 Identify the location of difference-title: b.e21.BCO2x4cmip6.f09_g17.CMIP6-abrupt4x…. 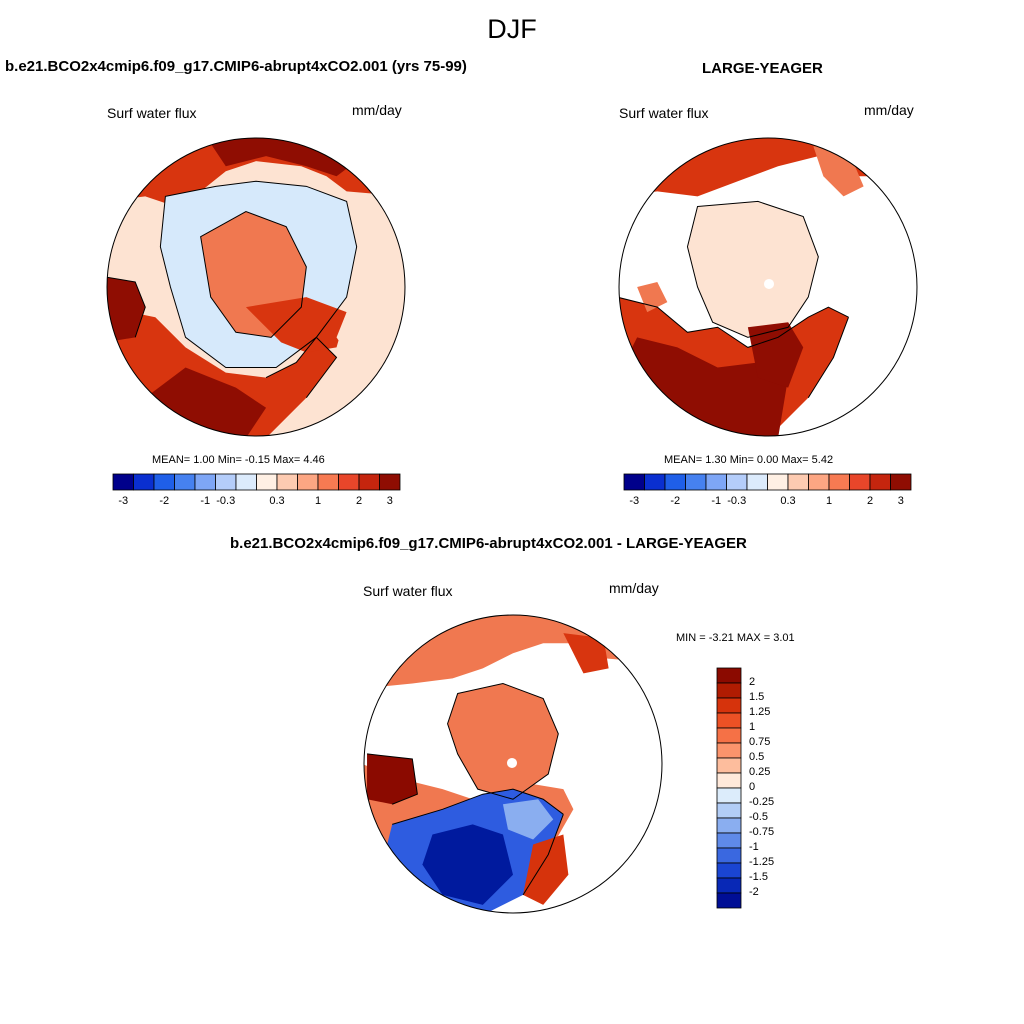
(488, 543).